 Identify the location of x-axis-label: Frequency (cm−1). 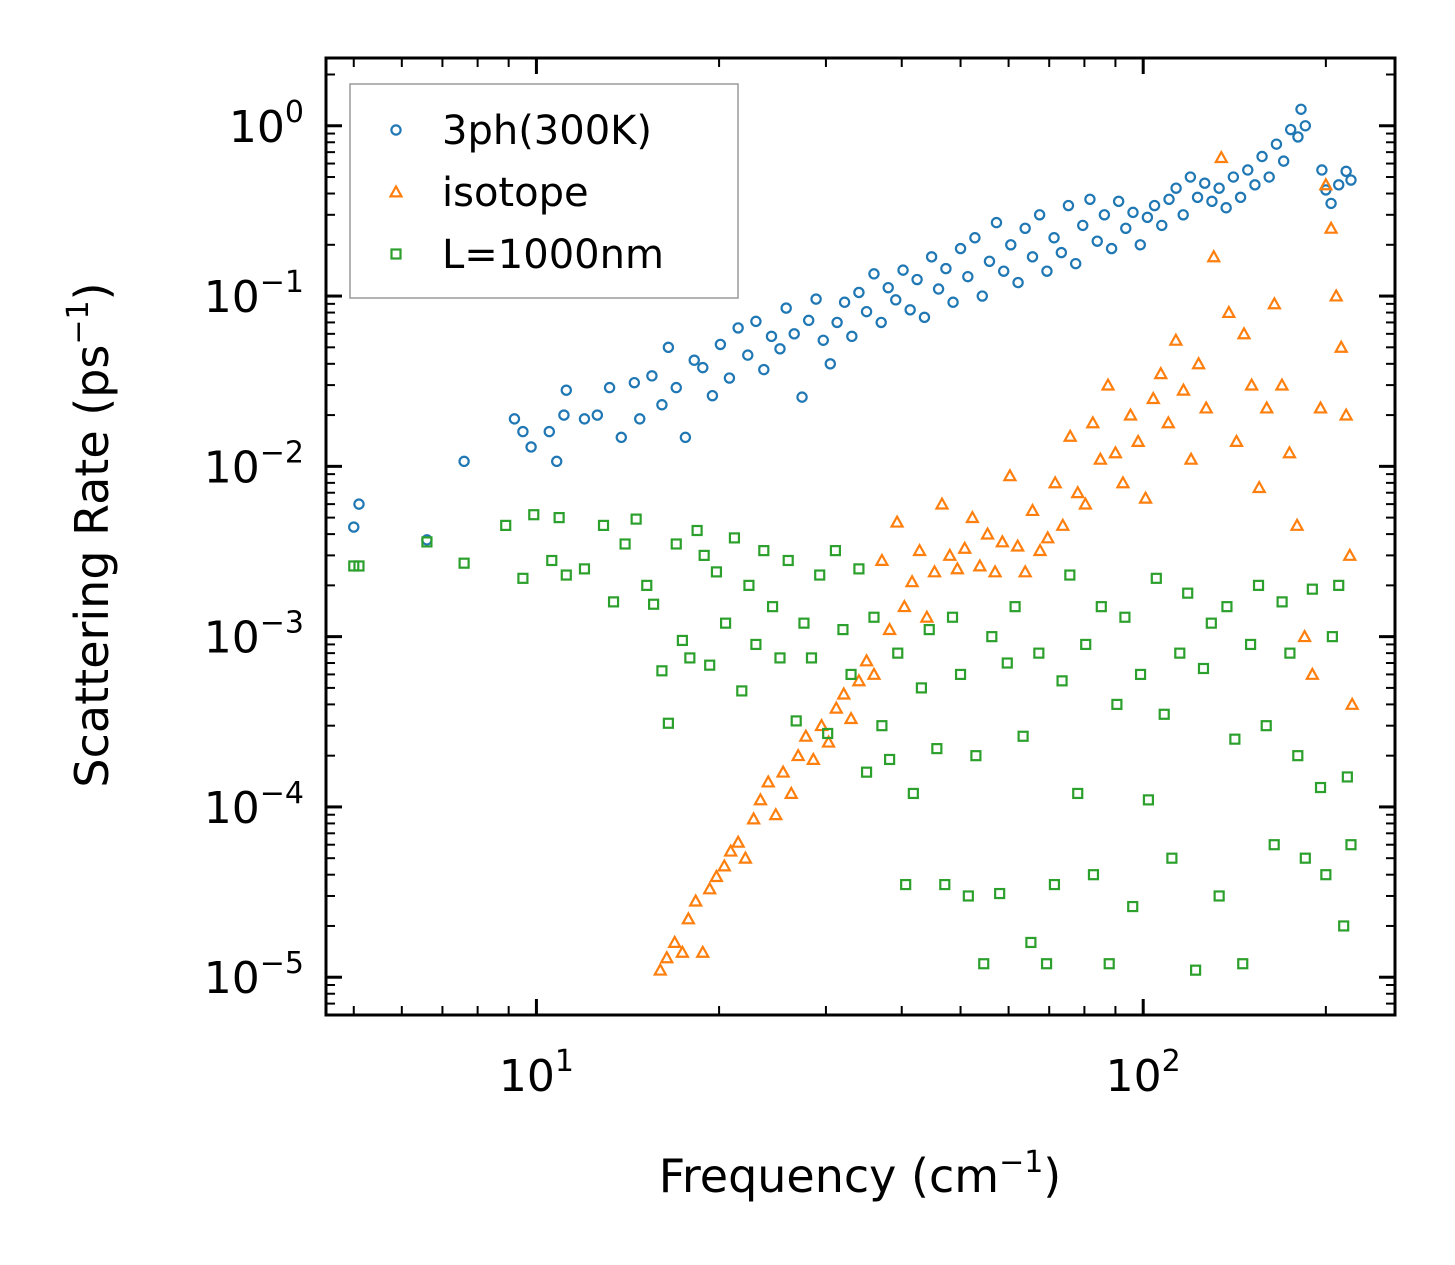
(860, 1174).